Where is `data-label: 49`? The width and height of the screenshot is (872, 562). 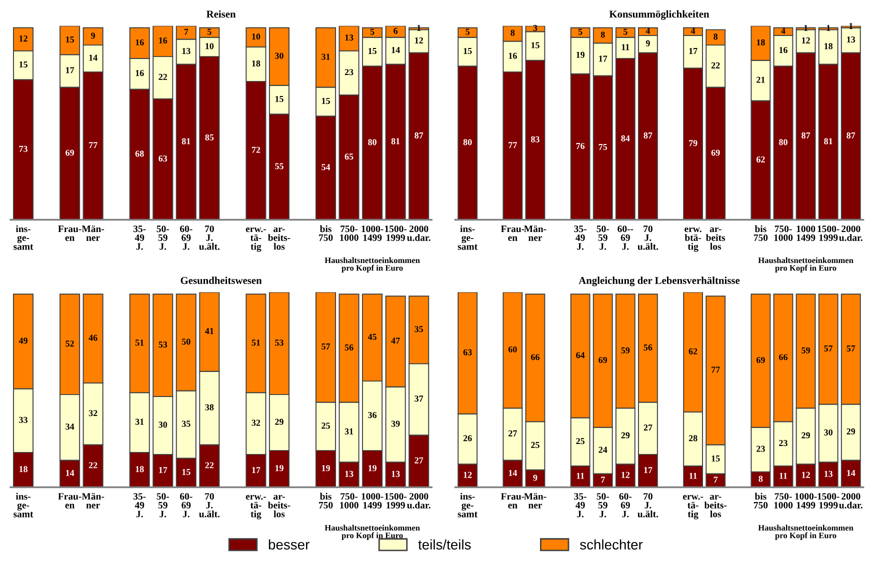 data-label: 49 is located at coordinates (23, 341).